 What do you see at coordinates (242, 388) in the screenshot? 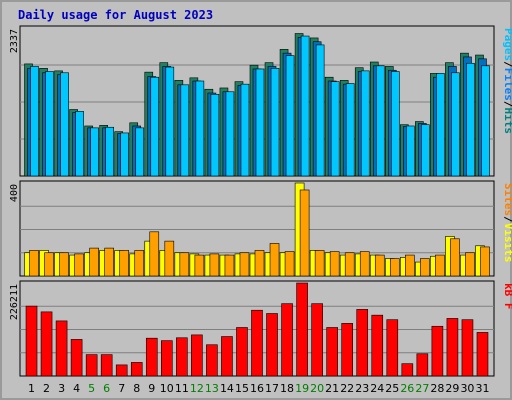
I see `day-label: 15` at bounding box center [242, 388].